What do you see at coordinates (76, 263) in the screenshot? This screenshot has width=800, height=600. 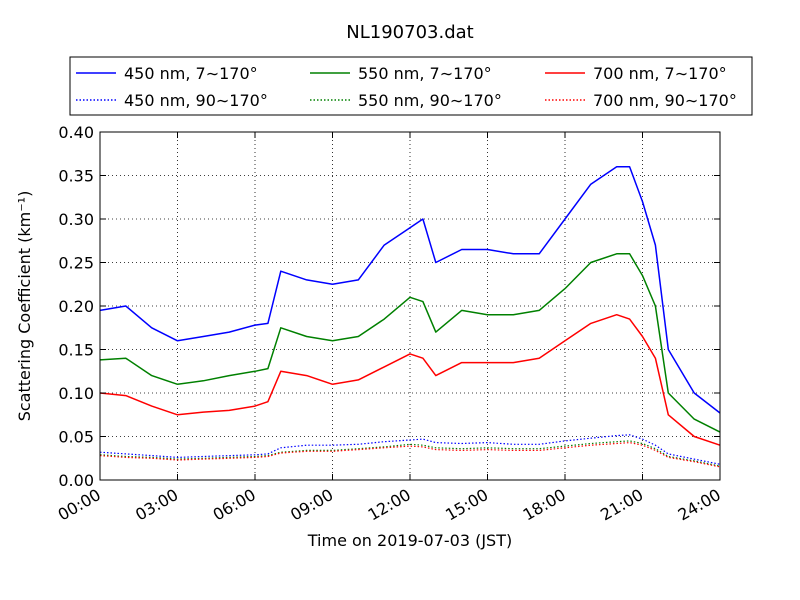 I see `y-tick-label: 0.25` at bounding box center [76, 263].